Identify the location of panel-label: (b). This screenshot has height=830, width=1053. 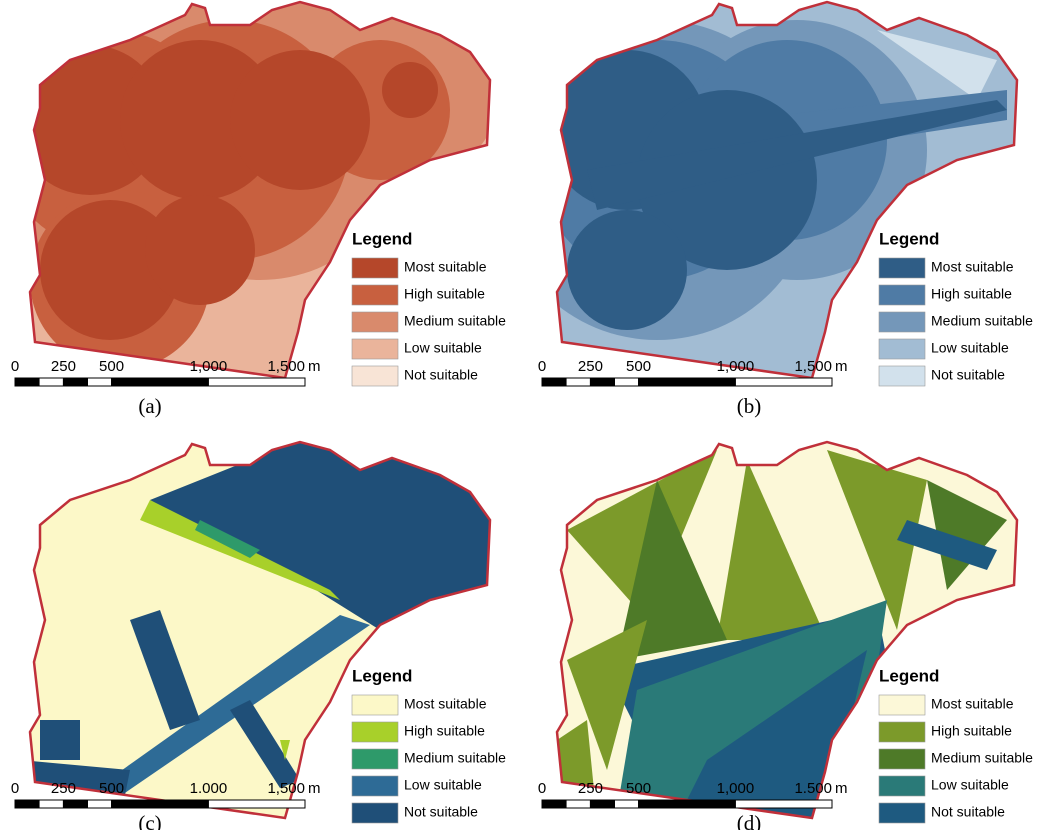
(749, 406).